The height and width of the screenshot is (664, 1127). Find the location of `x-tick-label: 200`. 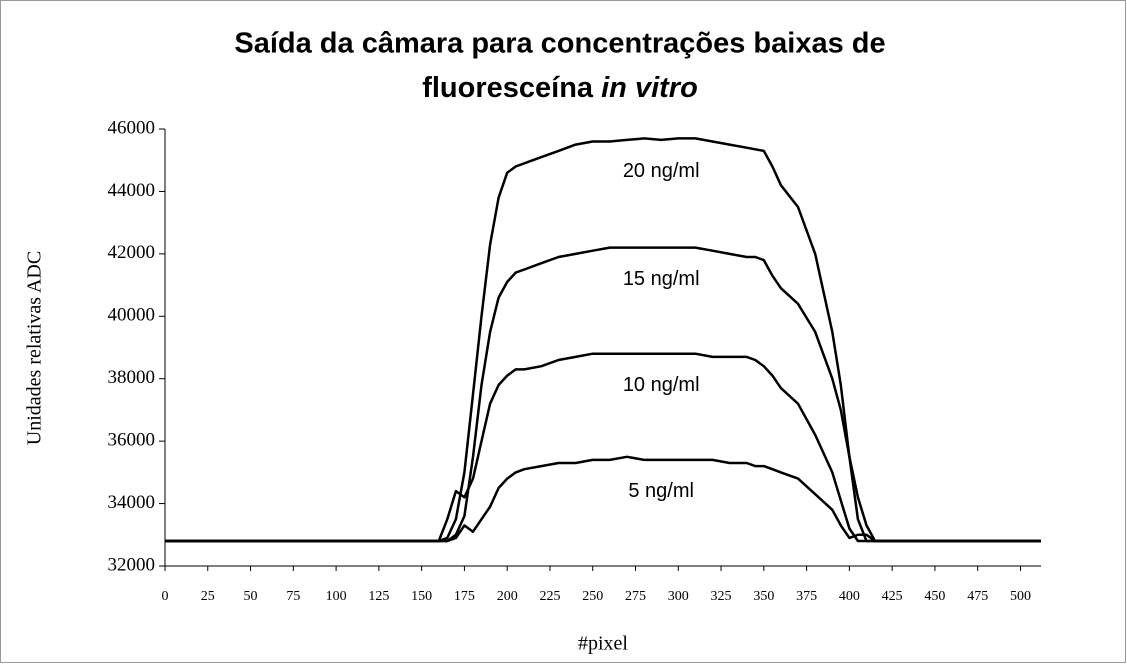

x-tick-label: 200 is located at coordinates (507, 596).